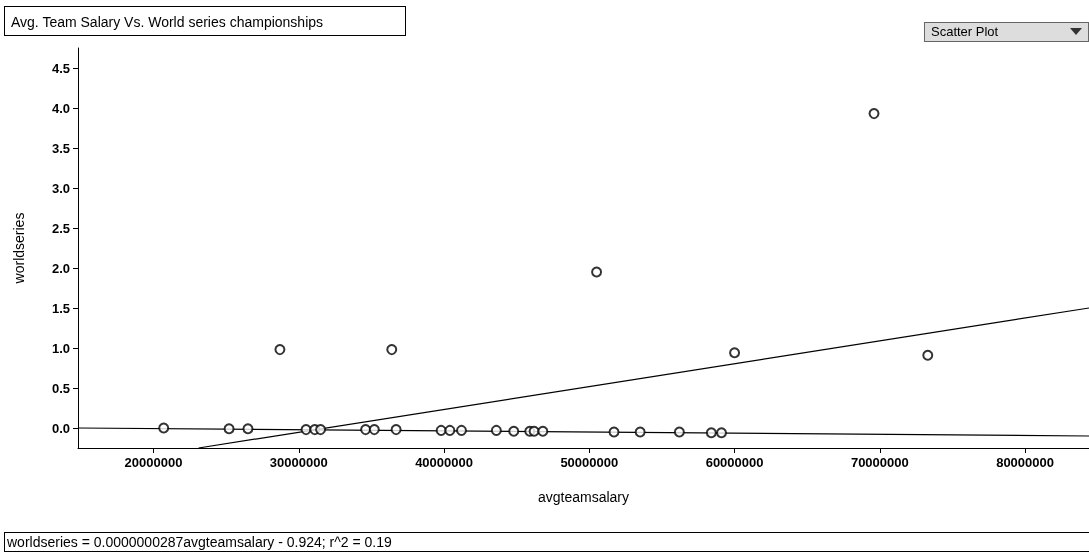 This screenshot has width=1089, height=554. I want to click on y-tick-label: 4.5, so click(60, 68).